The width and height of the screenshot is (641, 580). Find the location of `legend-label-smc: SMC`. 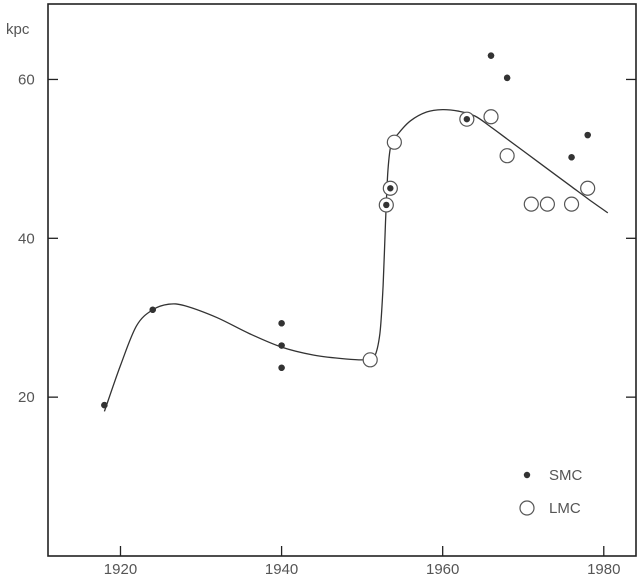

legend-label-smc: SMC is located at coordinates (566, 475).